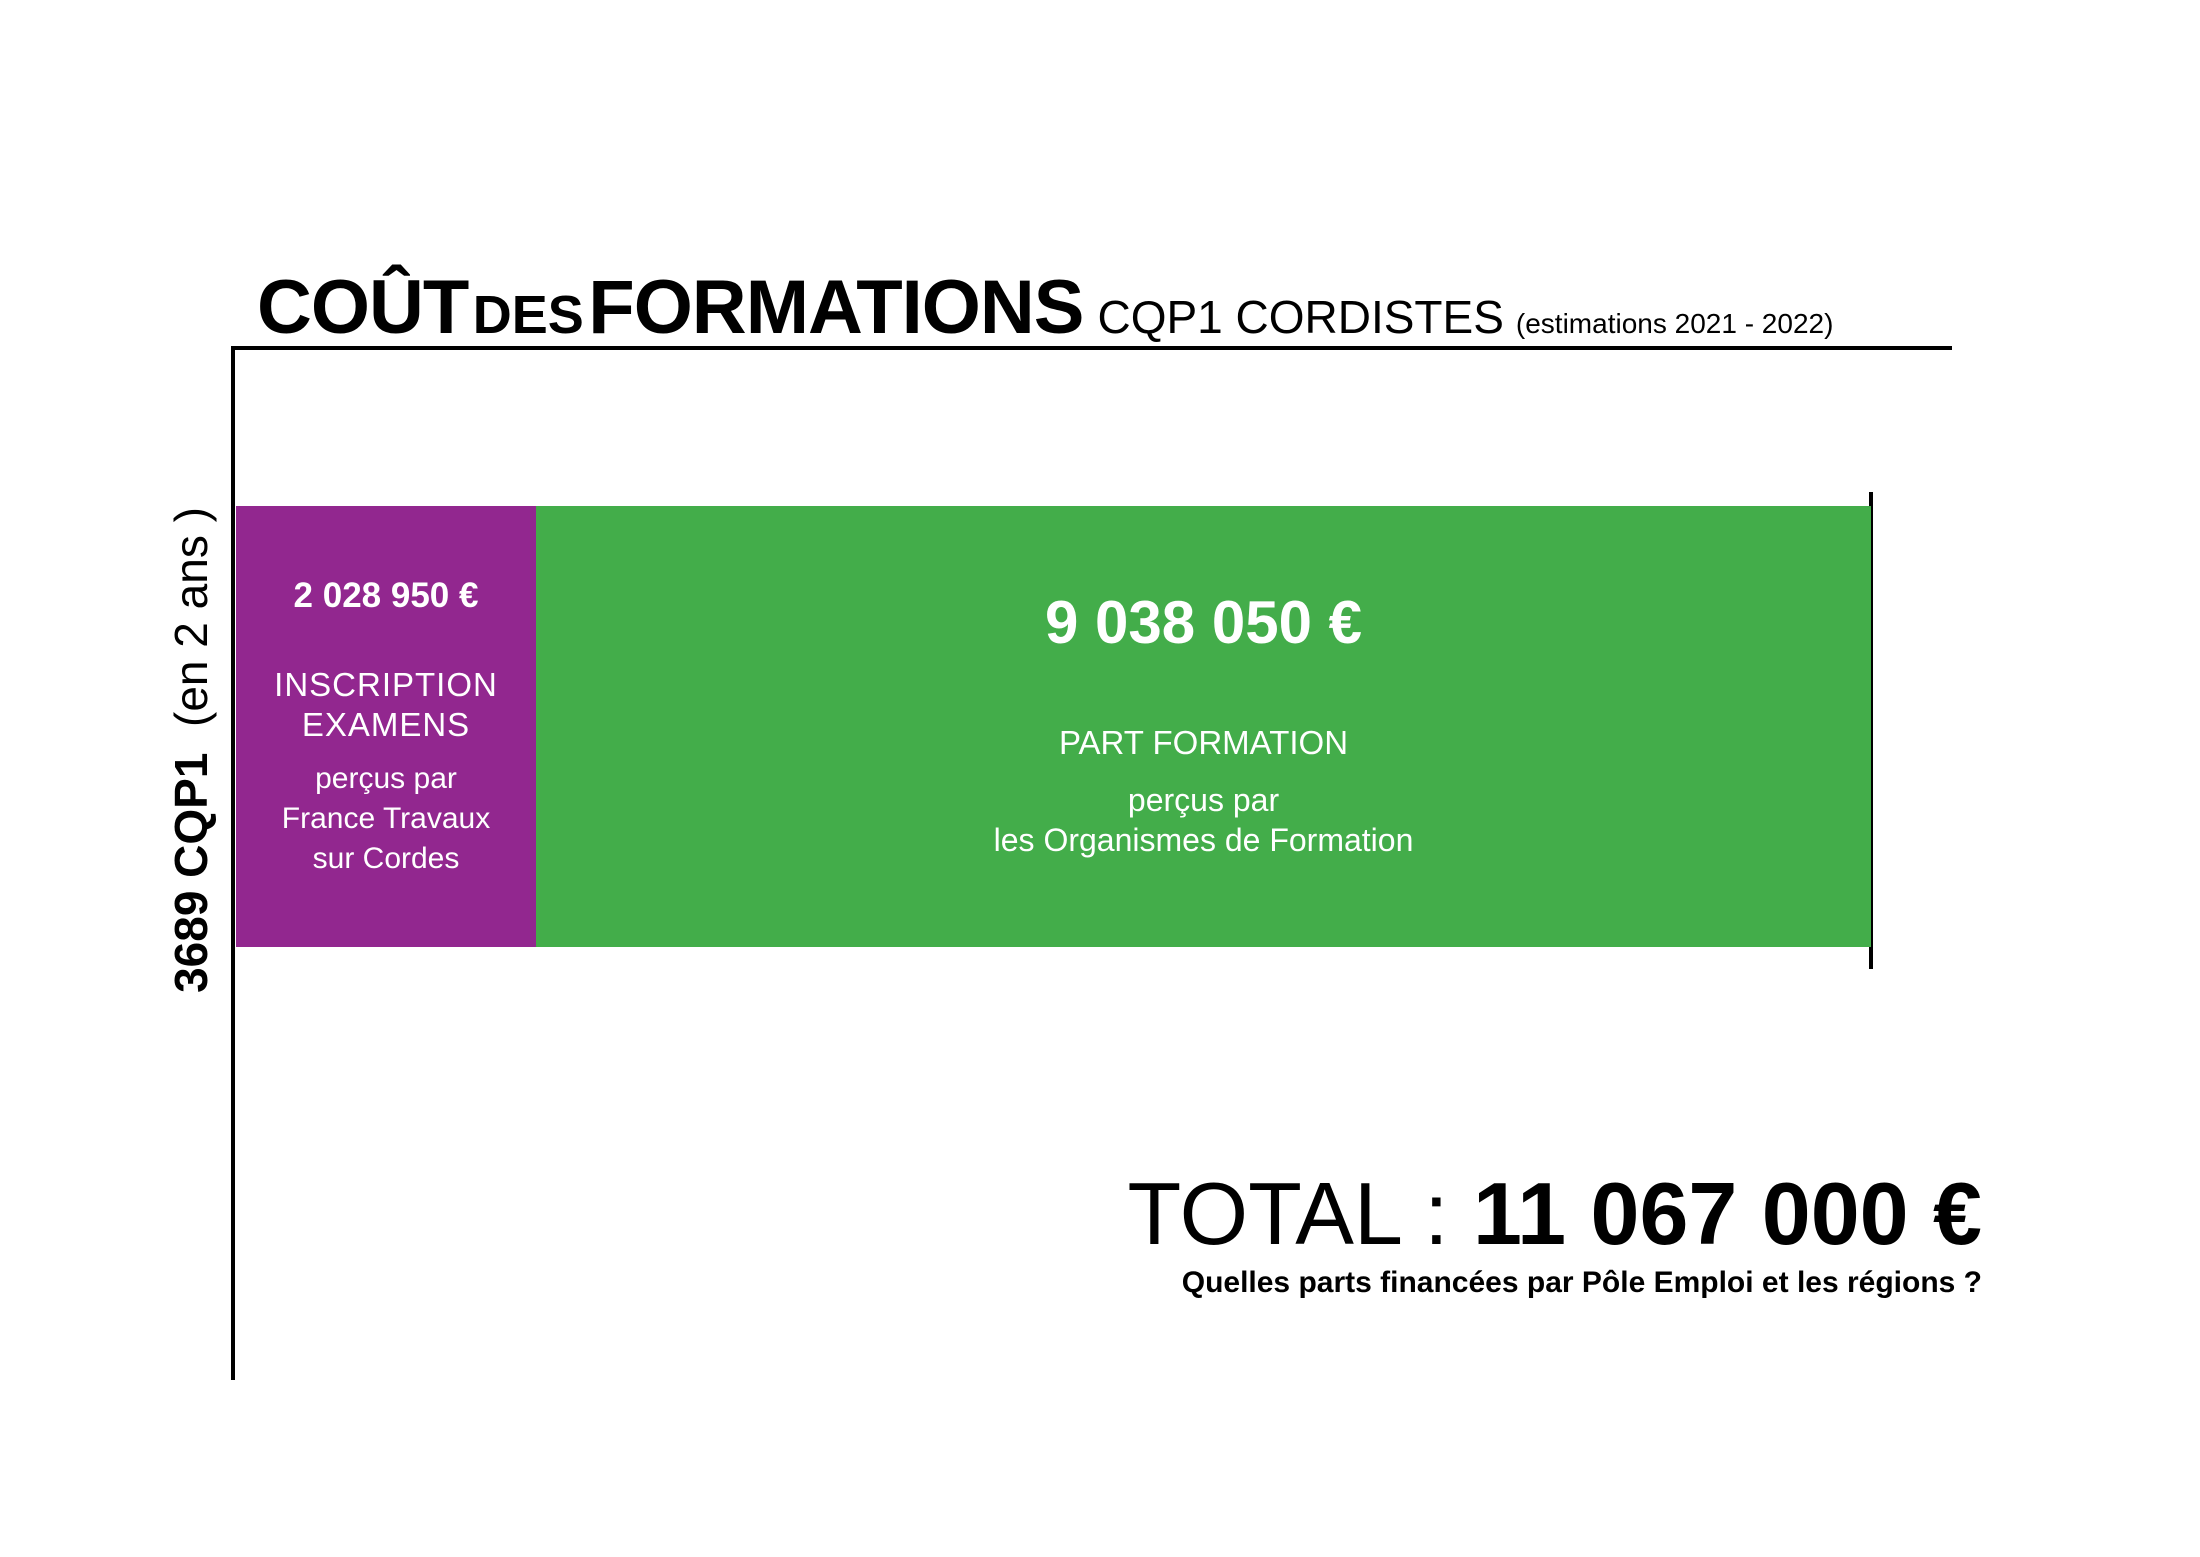  I want to click on title-formations: FORMATIONS, so click(836, 307).